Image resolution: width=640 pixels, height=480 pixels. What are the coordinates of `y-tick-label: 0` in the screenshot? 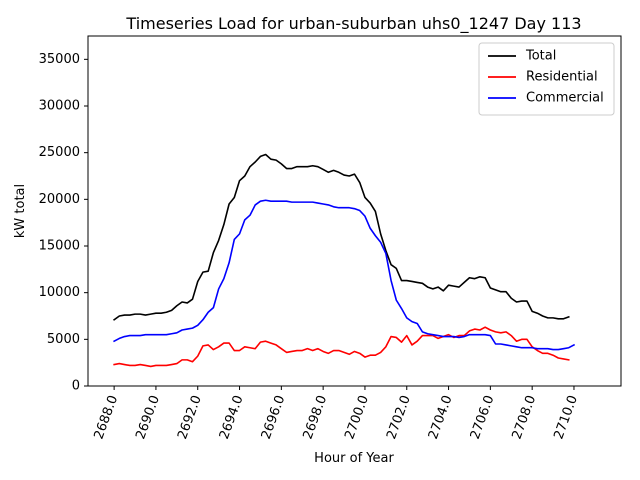 It's located at (76, 386).